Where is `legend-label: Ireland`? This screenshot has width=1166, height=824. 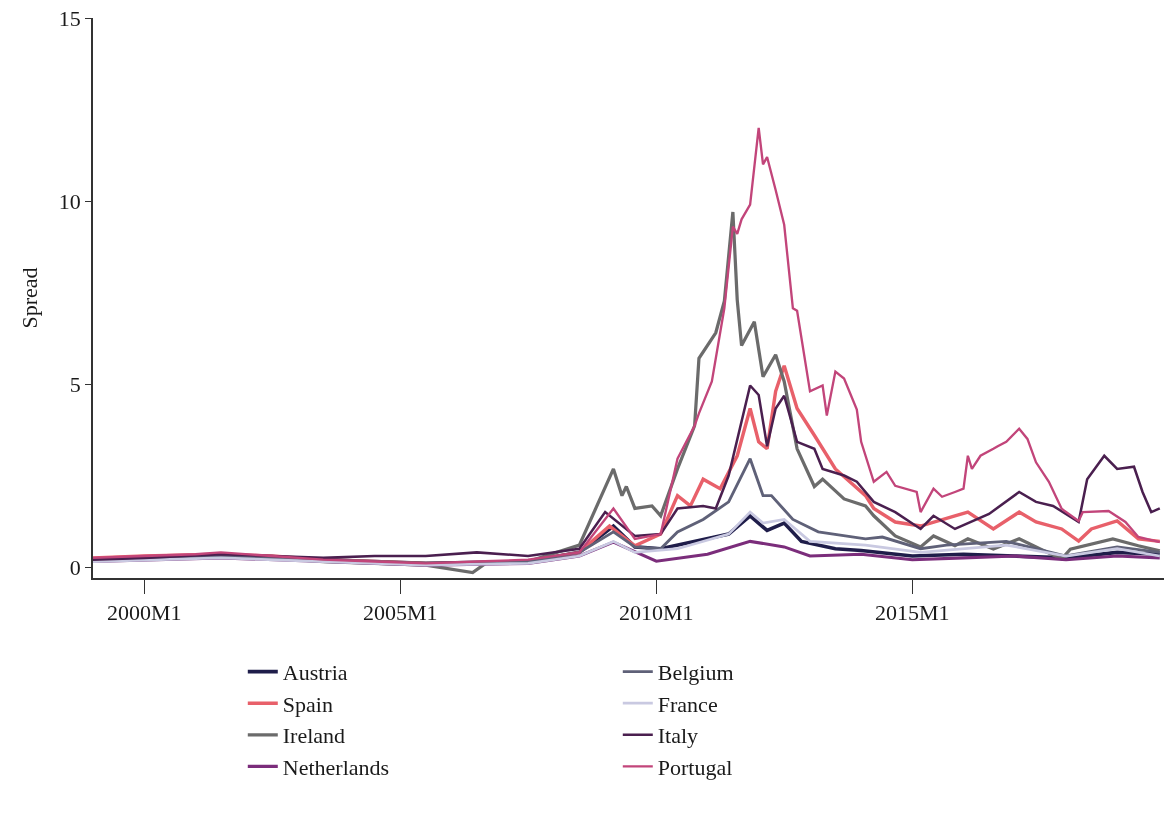 legend-label: Ireland is located at coordinates (314, 736).